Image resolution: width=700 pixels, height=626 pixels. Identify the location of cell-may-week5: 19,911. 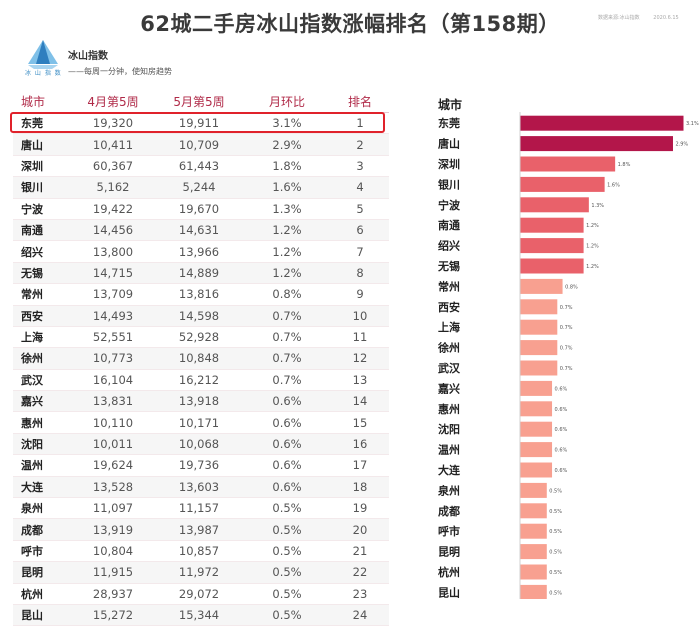
(199, 123).